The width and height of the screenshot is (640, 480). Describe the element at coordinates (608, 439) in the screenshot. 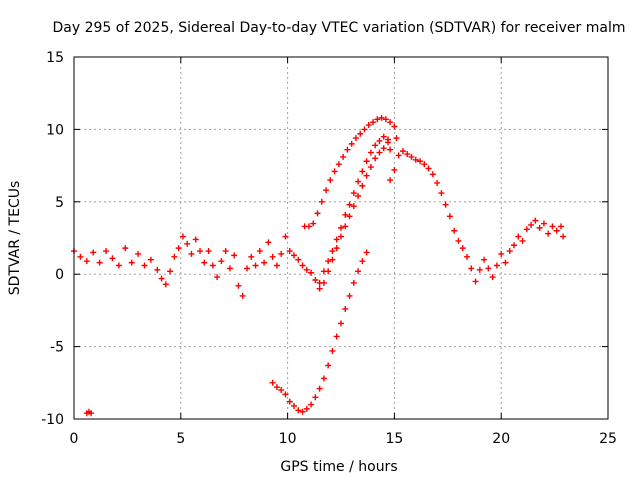

I see `x-tick-label: 25` at that location.